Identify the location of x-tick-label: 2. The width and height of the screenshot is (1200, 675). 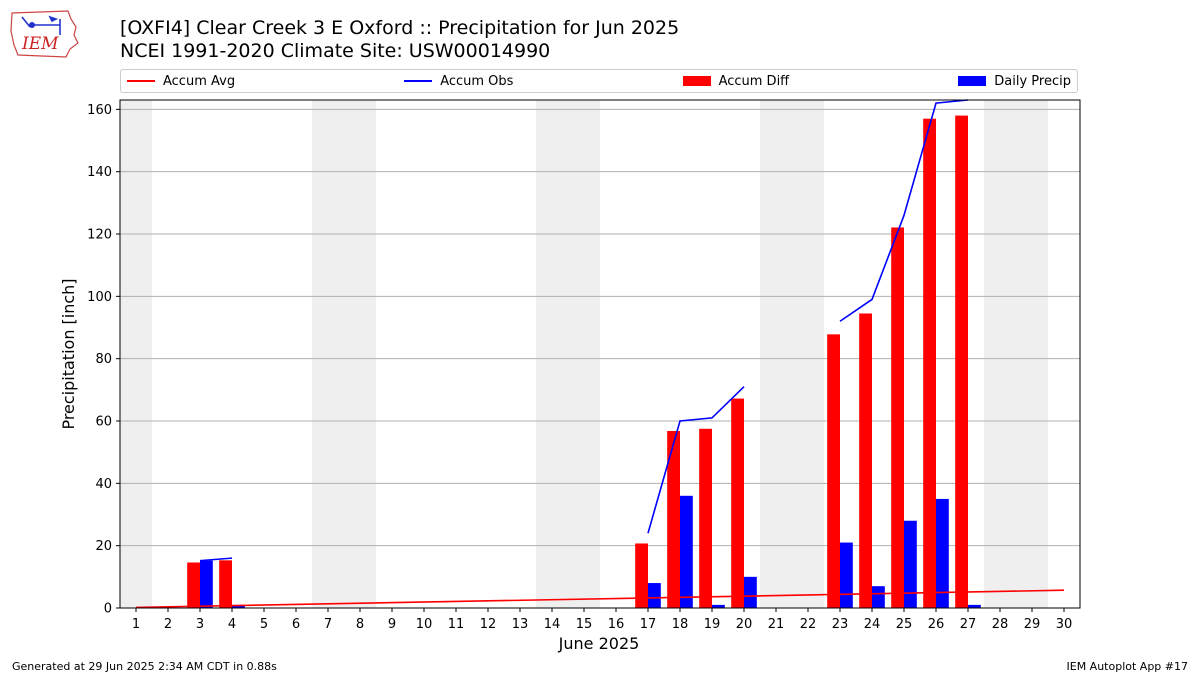
(168, 624).